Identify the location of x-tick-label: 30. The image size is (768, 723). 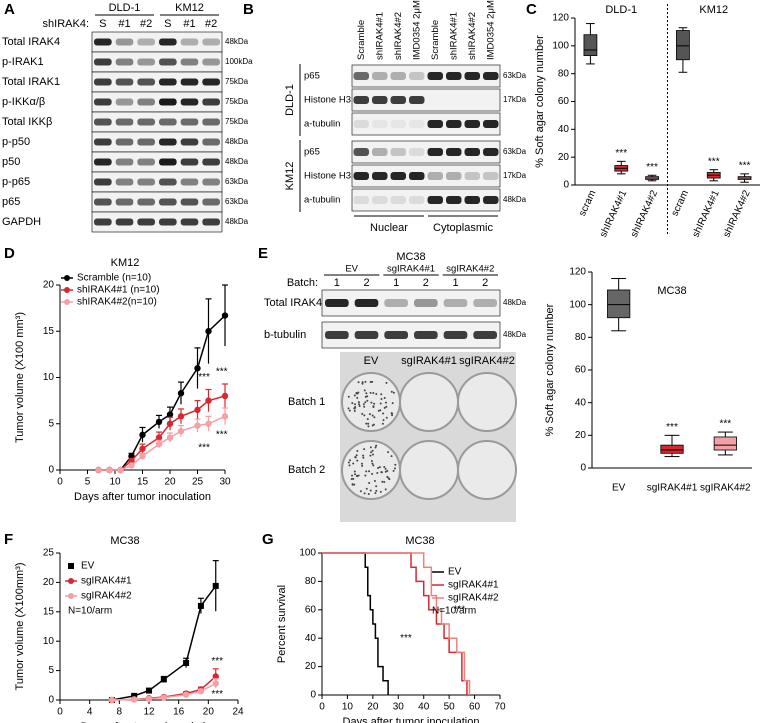
(399, 707).